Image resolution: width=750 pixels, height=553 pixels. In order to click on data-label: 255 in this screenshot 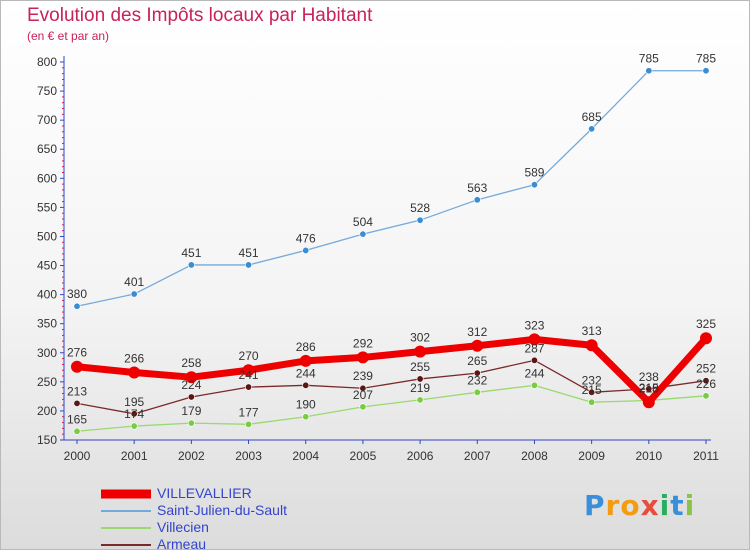, I will do `click(420, 367)`.